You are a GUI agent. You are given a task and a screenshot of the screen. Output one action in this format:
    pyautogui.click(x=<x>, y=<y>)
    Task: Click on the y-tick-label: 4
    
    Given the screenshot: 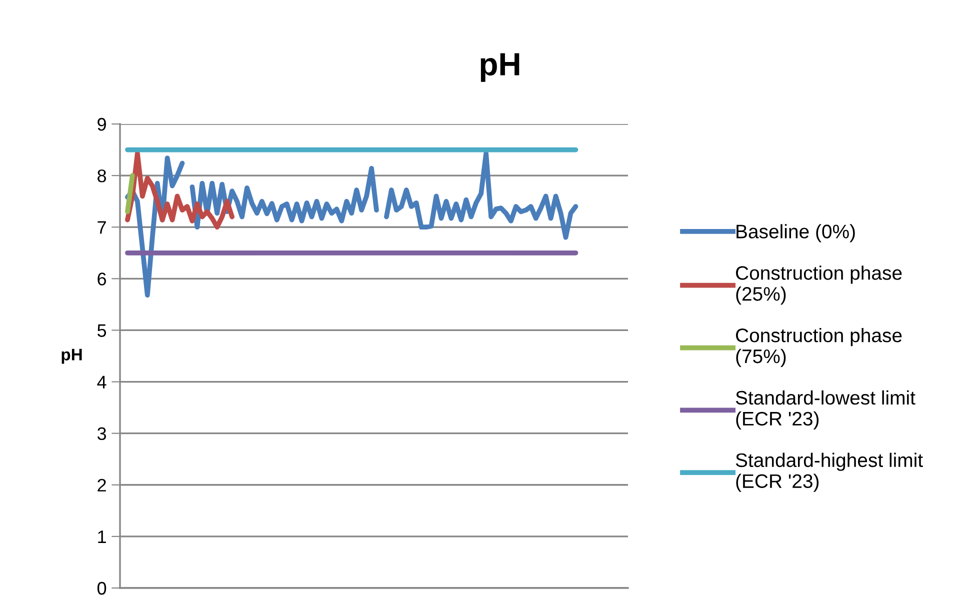 What is the action you would take?
    pyautogui.click(x=101, y=382)
    